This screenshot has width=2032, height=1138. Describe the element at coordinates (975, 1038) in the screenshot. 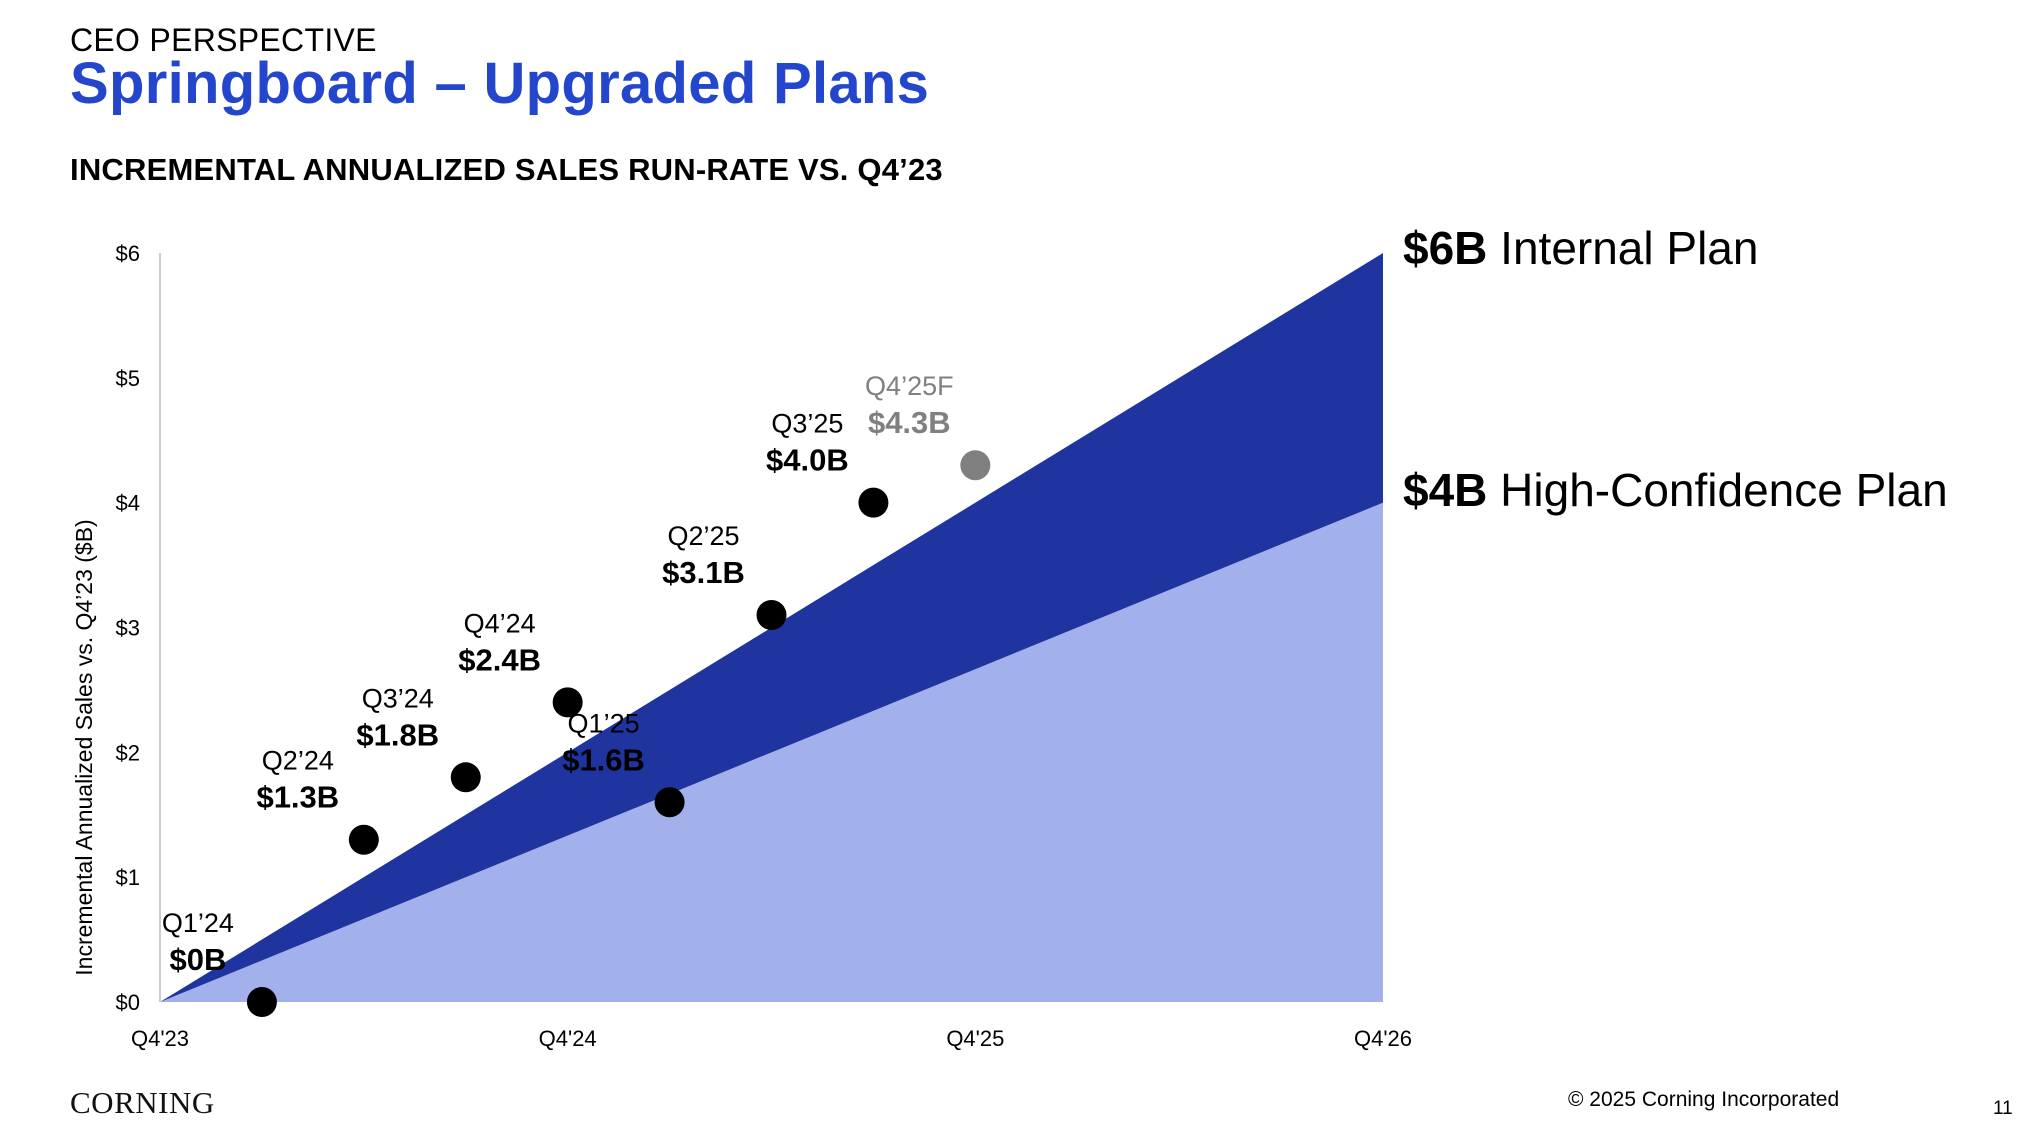

I see `x-tick-label: Q4'25` at that location.